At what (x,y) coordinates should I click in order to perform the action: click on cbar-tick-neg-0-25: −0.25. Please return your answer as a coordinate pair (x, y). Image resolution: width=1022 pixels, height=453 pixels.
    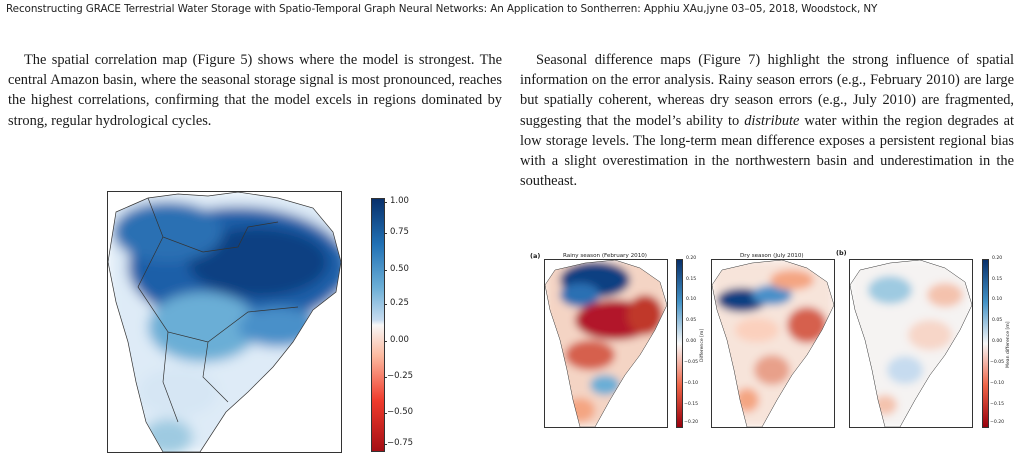
    Looking at the image, I should click on (400, 376).